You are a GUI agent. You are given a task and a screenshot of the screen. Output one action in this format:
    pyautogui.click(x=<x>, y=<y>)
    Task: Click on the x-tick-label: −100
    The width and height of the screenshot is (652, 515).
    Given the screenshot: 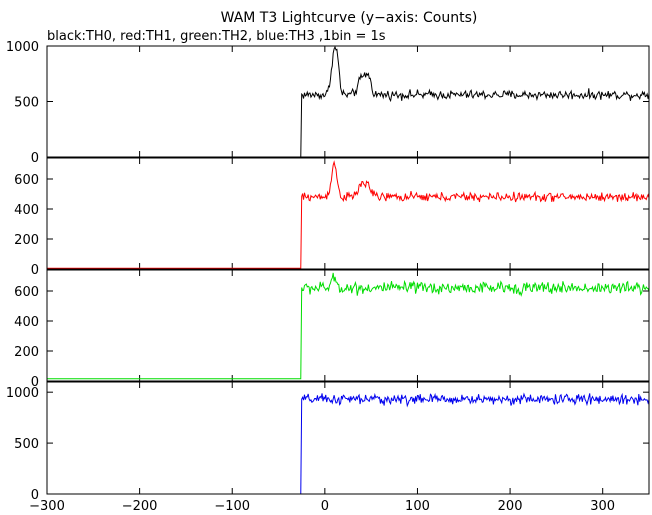 What is the action you would take?
    pyautogui.click(x=232, y=506)
    